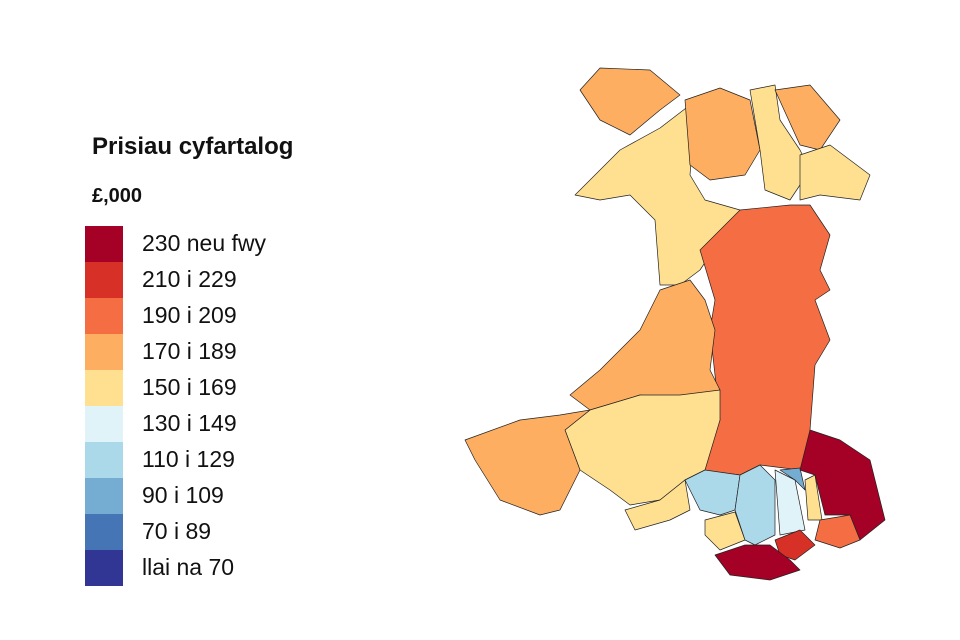  I want to click on legend-label: 70 i 89, so click(176, 531).